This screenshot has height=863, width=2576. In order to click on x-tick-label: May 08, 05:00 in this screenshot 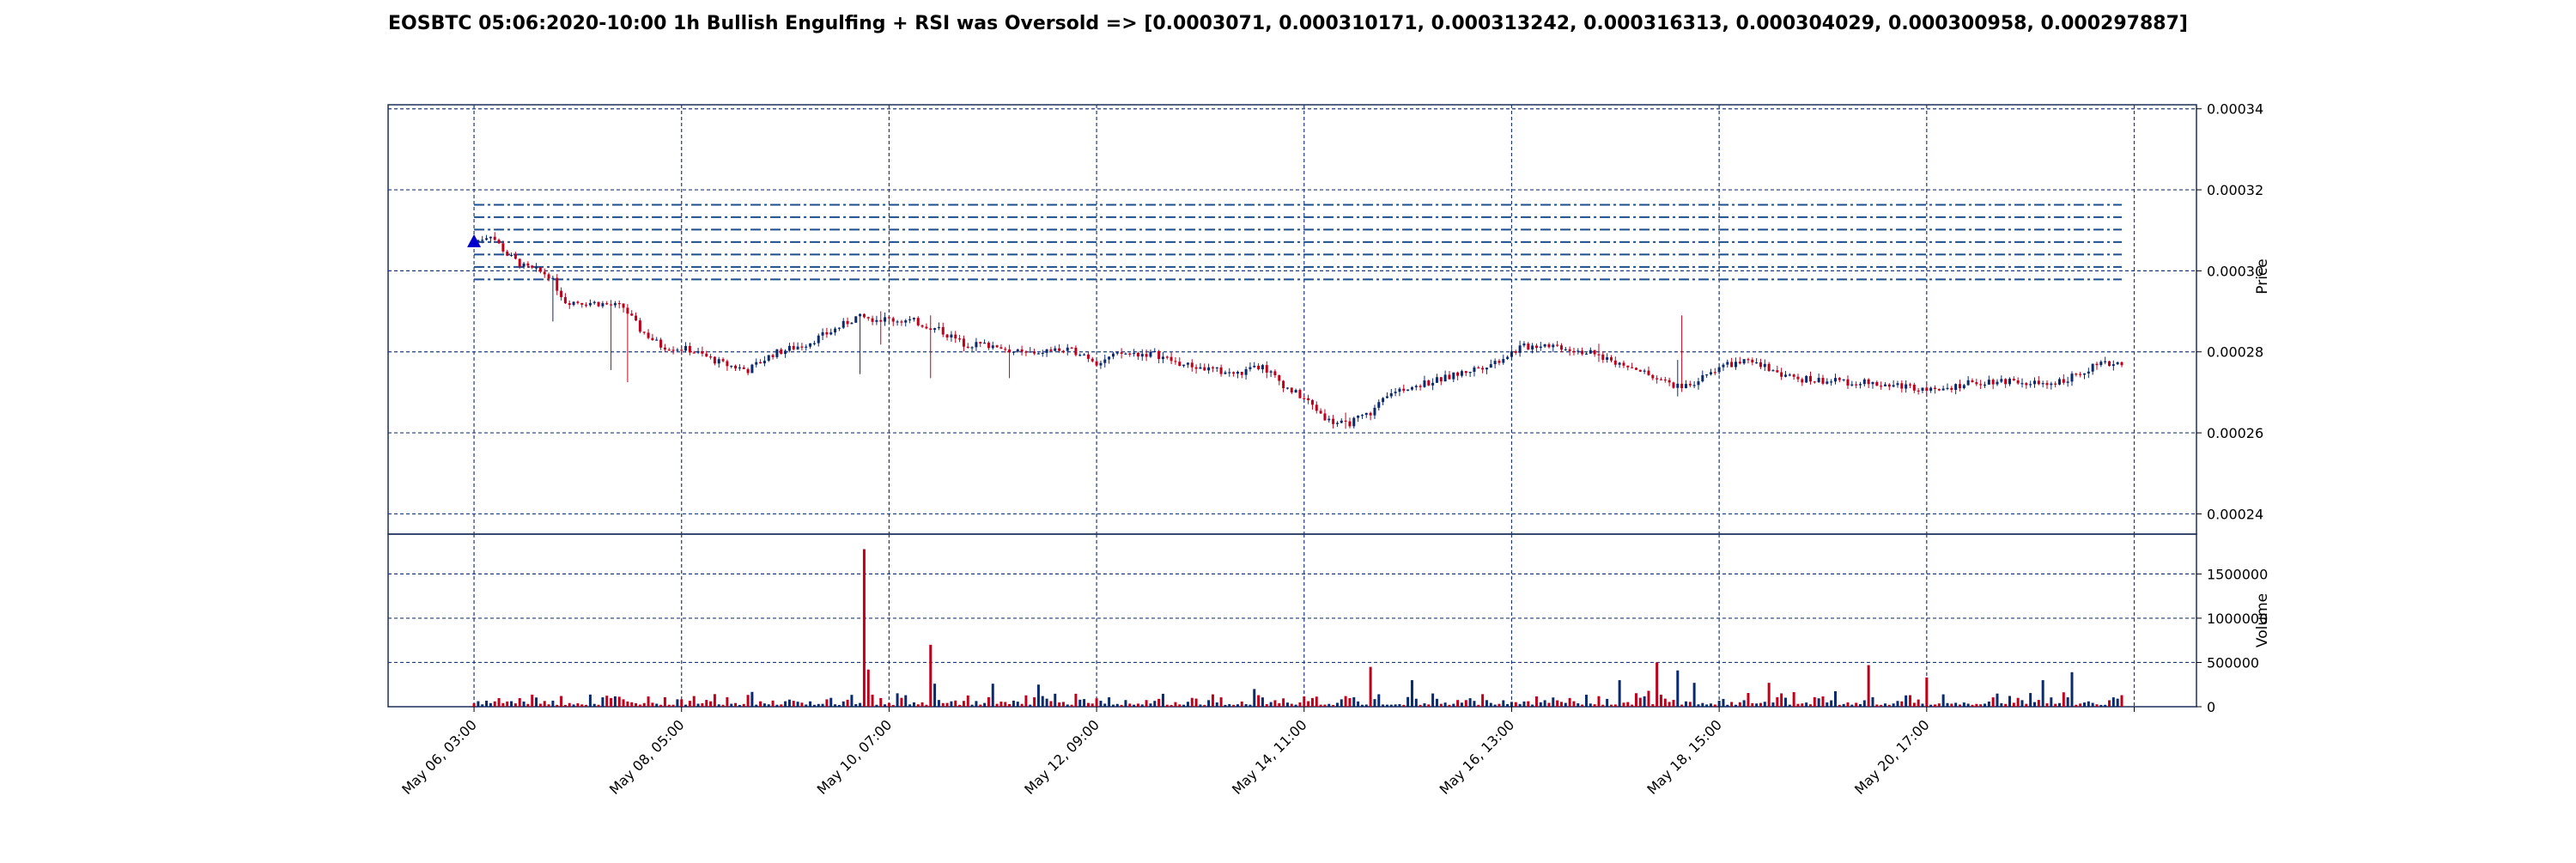, I will do `click(647, 757)`.